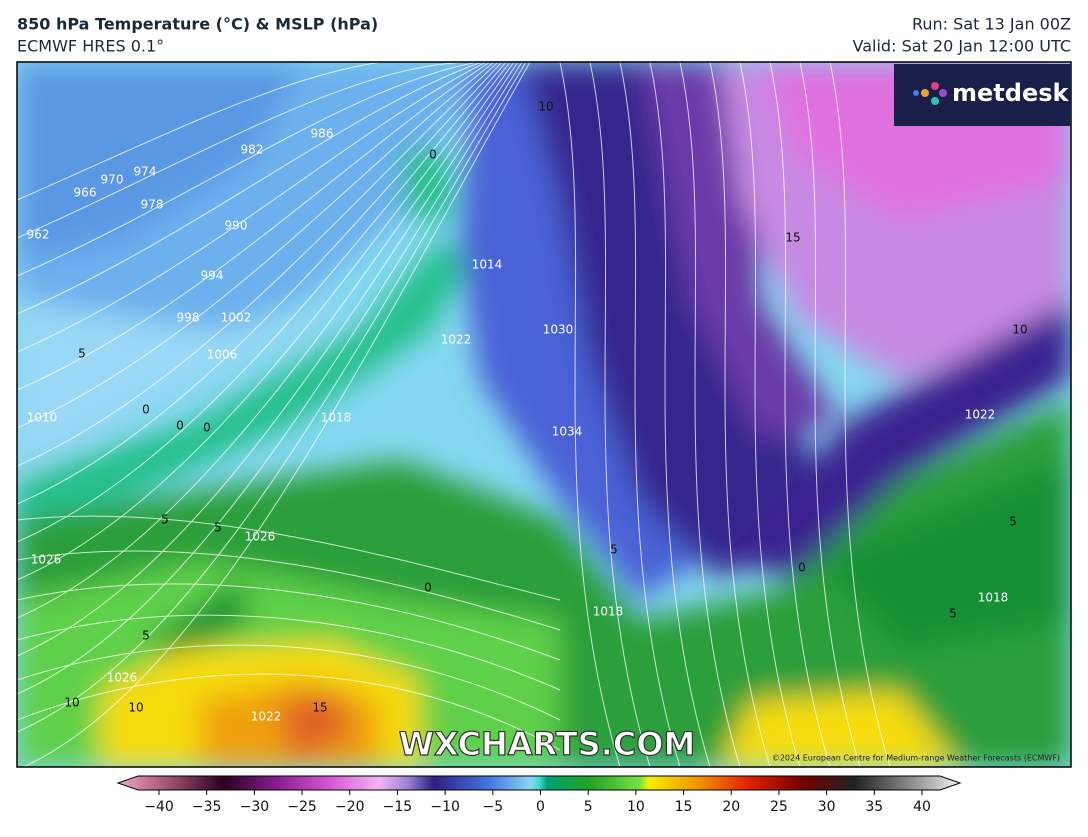 The height and width of the screenshot is (837, 1088). Describe the element at coordinates (236, 226) in the screenshot. I see `isobar-label: 990` at that location.